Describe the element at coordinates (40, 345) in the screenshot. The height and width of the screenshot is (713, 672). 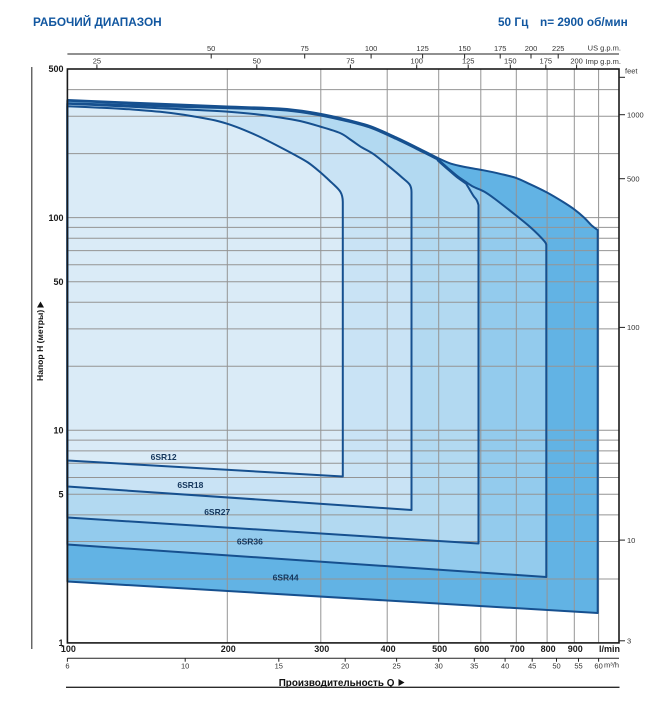
I see `svg-text: Напор H (метры)` at that location.